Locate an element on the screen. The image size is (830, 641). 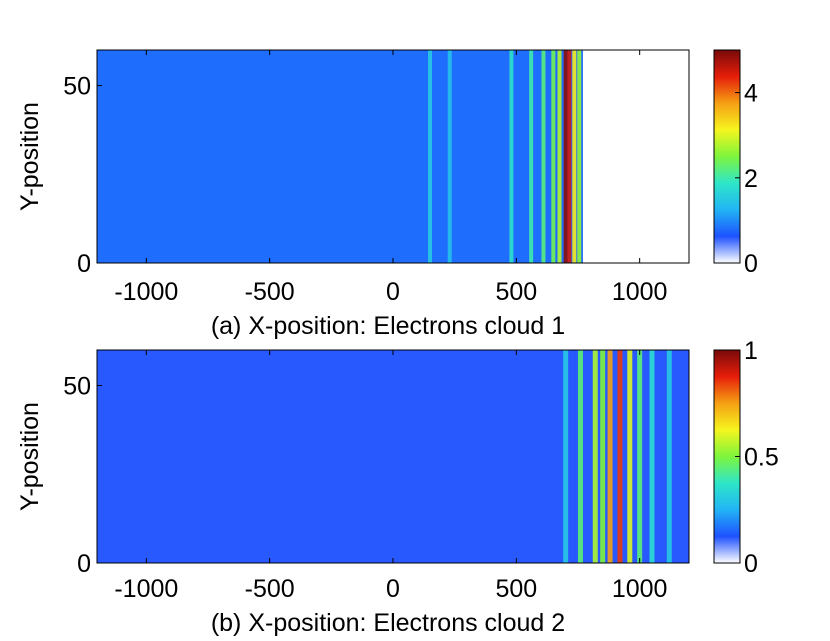
panel-a-x-tick-label: -1000 is located at coordinates (146, 292).